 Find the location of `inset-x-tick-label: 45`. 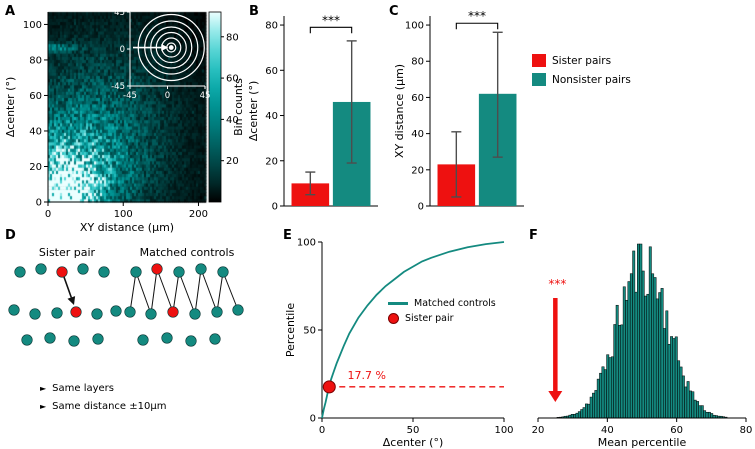

inset-x-tick-label: 45 is located at coordinates (205, 96).